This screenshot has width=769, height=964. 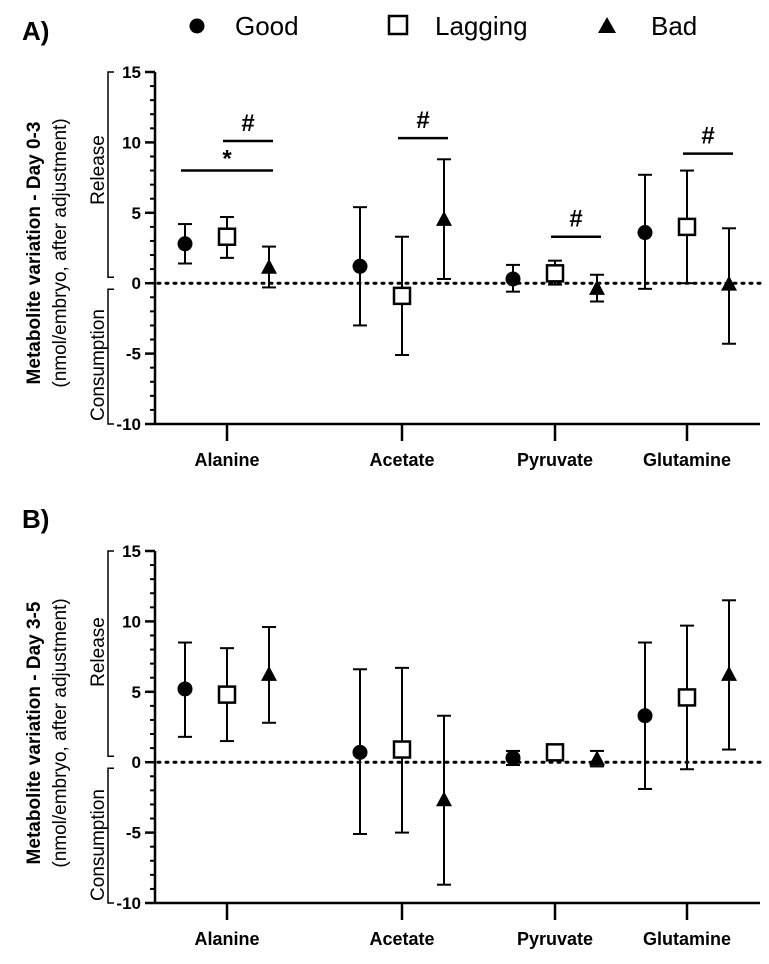 What do you see at coordinates (34, 253) in the screenshot?
I see `panel-a-ylabel: Metabolite variation - Day 0-3` at bounding box center [34, 253].